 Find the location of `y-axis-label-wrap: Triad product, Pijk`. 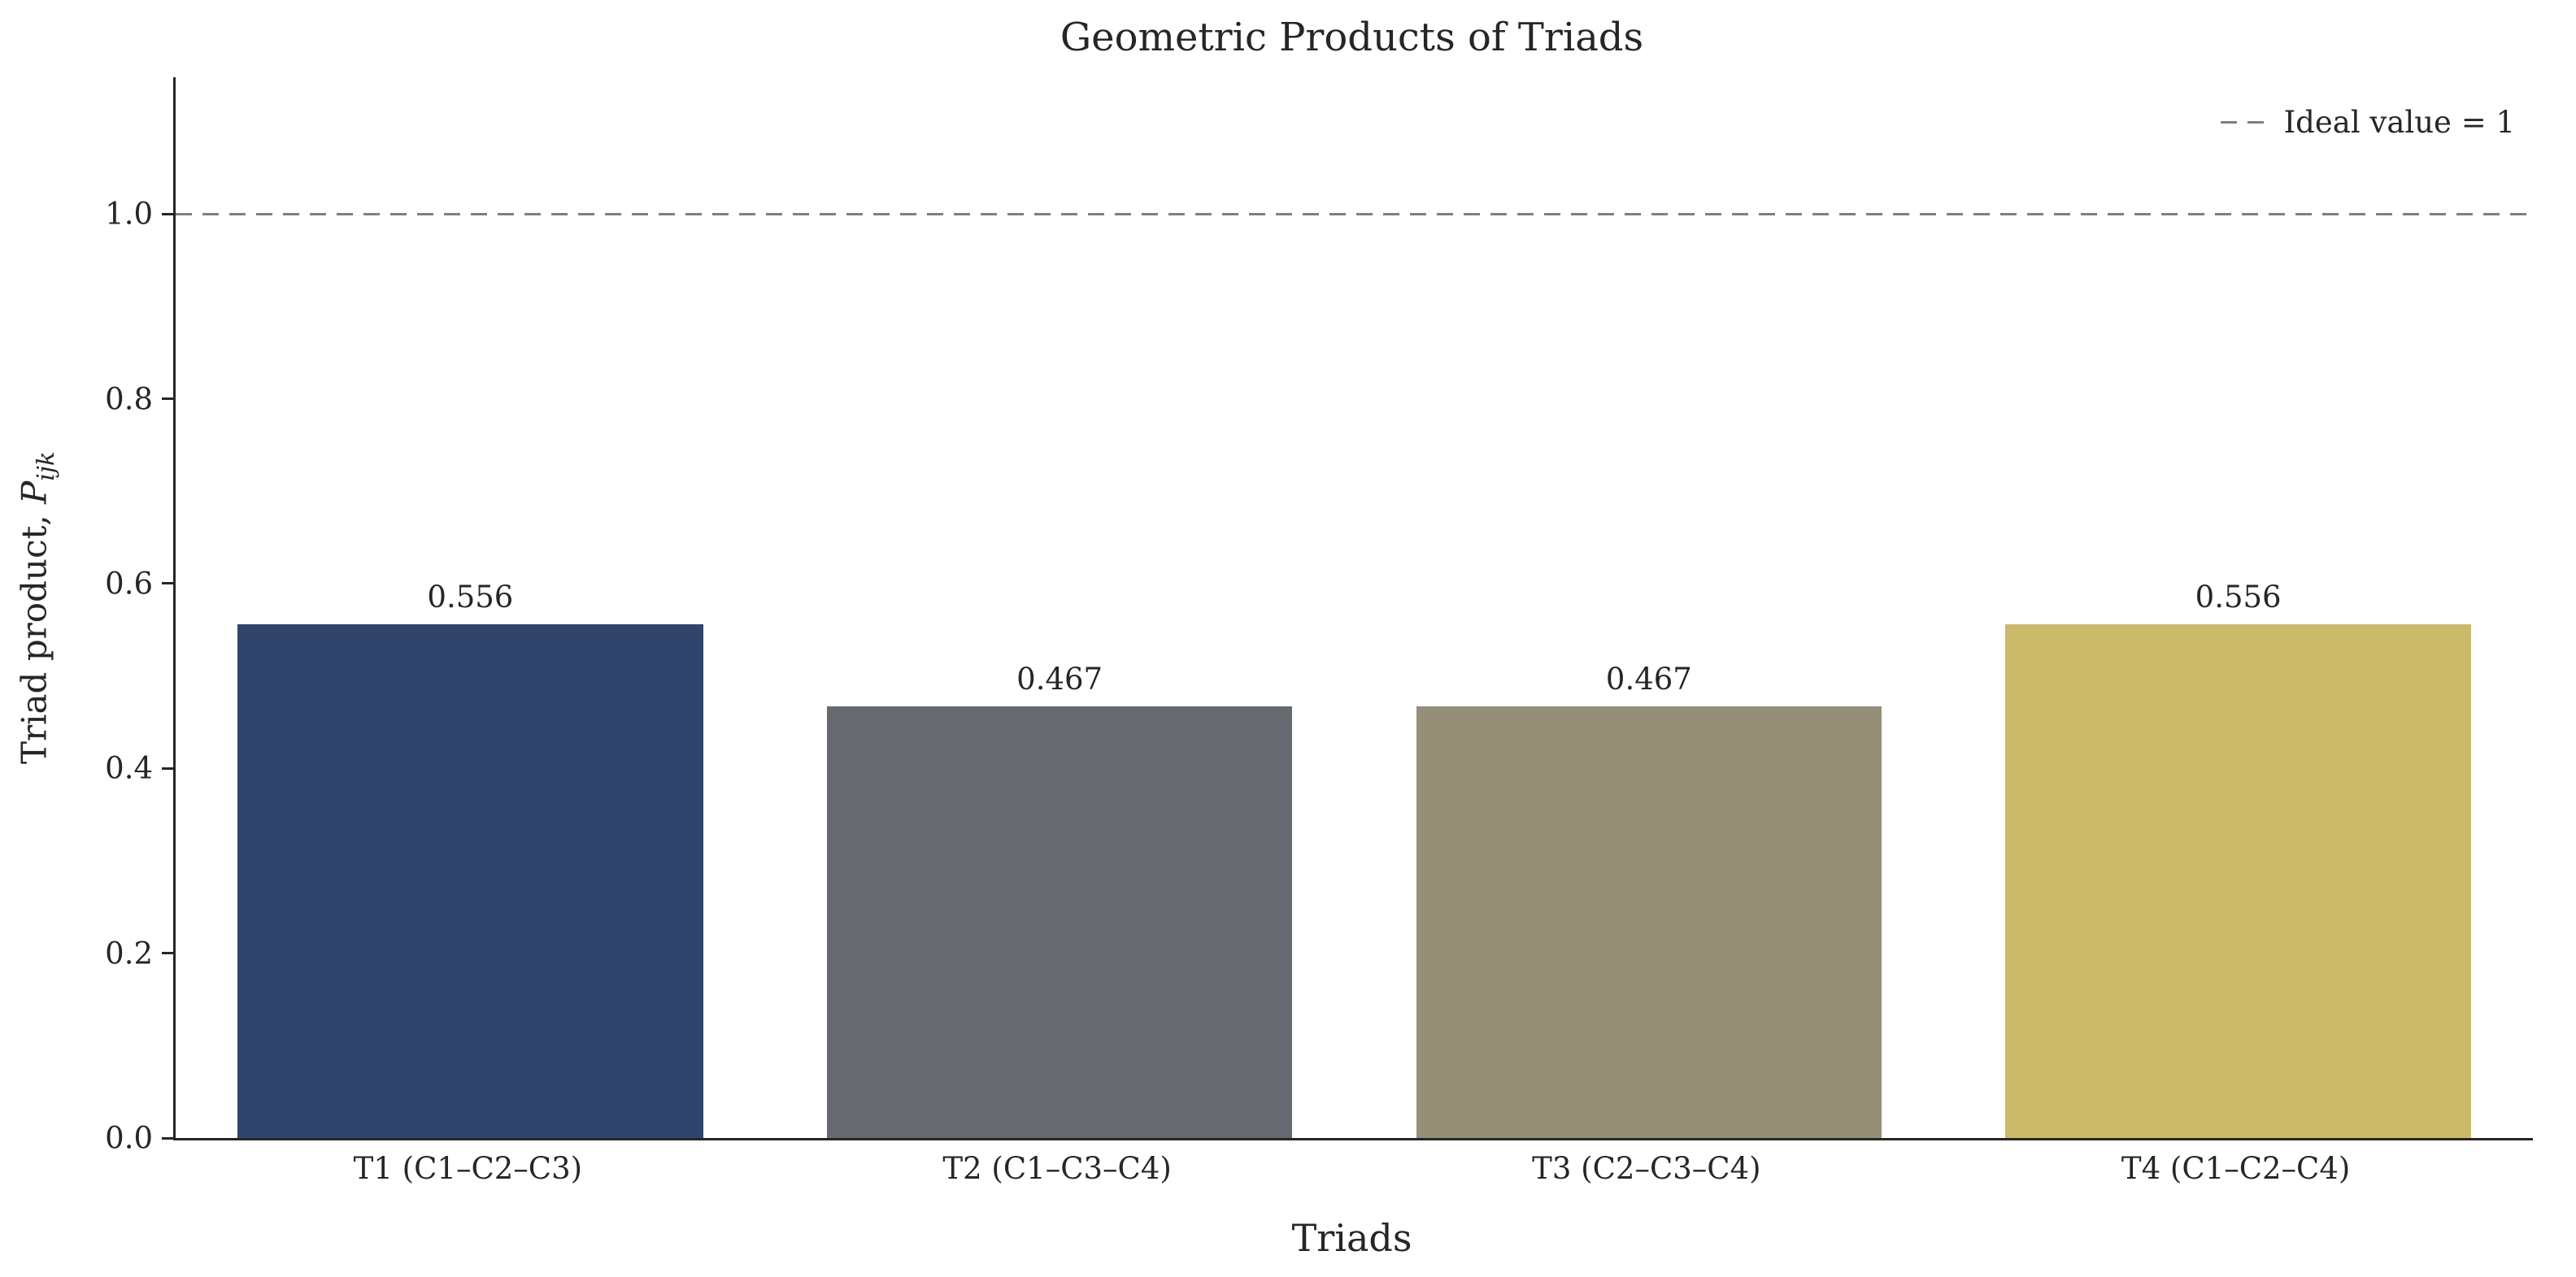

y-axis-label-wrap: Triad product, Pijk is located at coordinates (37, 607).